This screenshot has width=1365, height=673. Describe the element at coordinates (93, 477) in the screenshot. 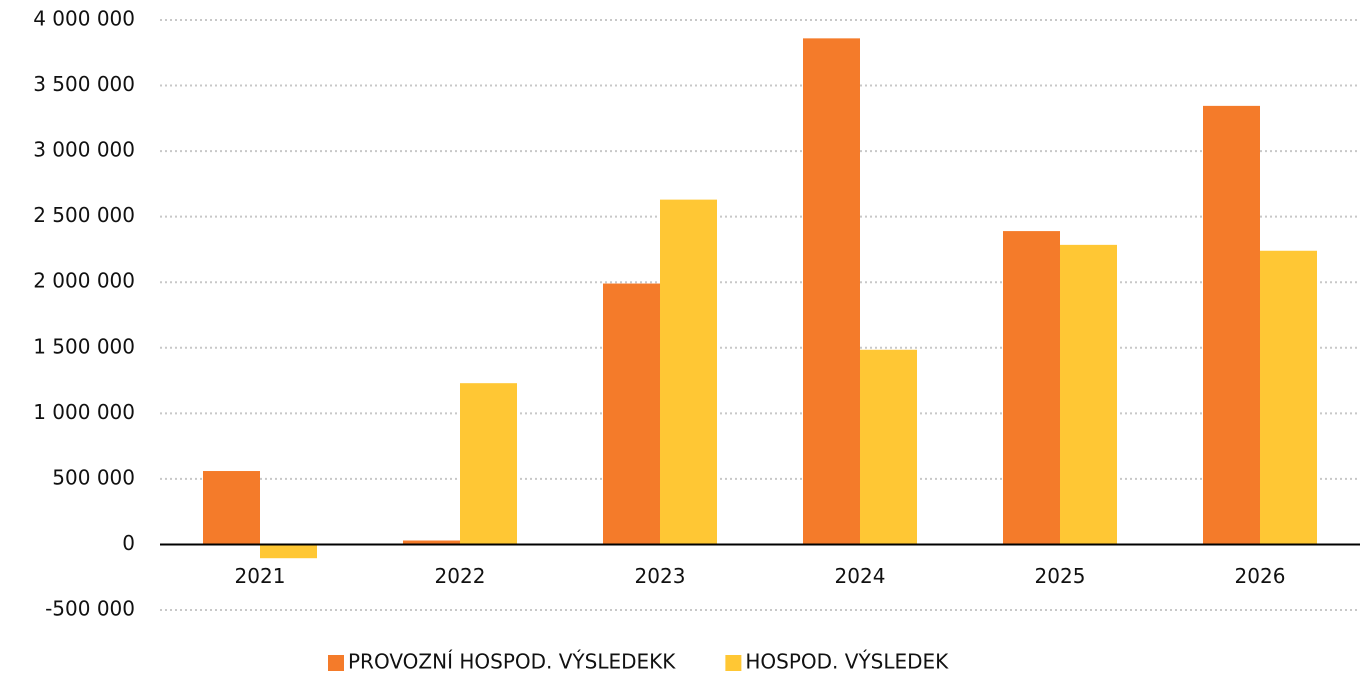

I see `y-tick-label: 500 000` at that location.